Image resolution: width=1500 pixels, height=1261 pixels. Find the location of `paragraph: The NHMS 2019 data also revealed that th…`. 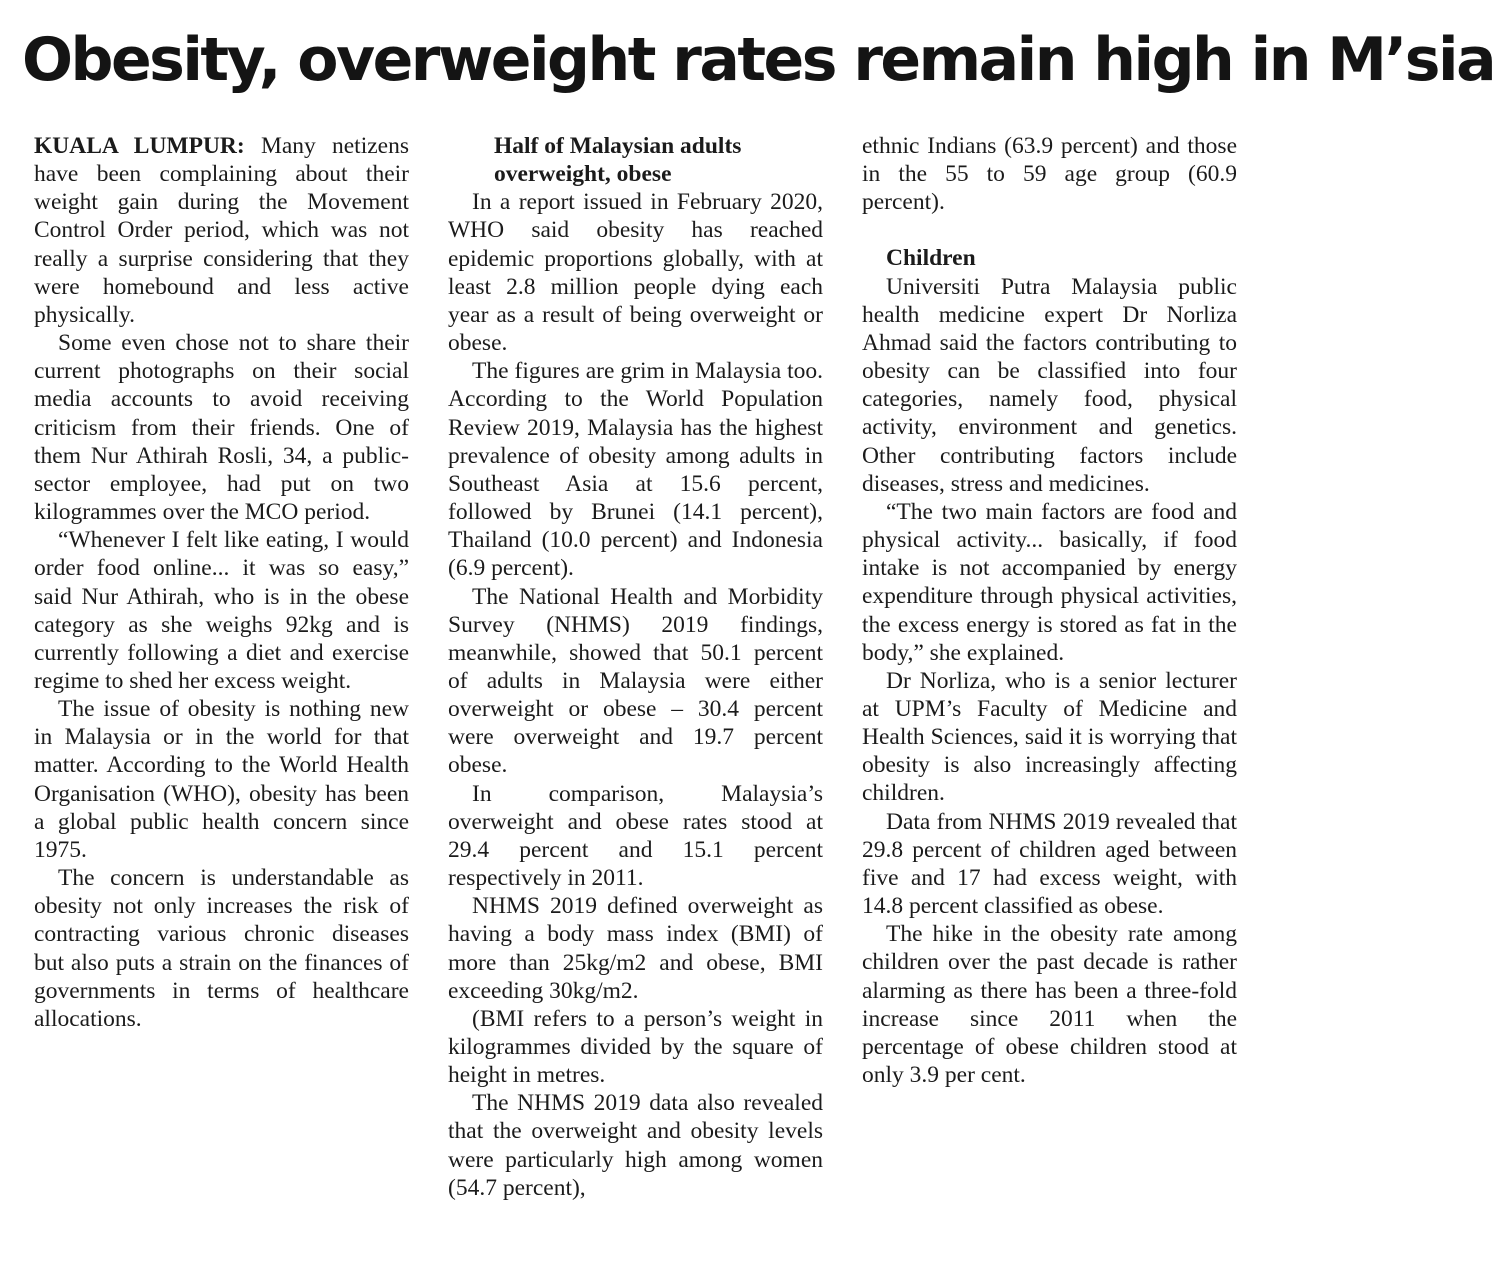

paragraph: The NHMS 2019 data also revealed that th… is located at coordinates (635, 1145).